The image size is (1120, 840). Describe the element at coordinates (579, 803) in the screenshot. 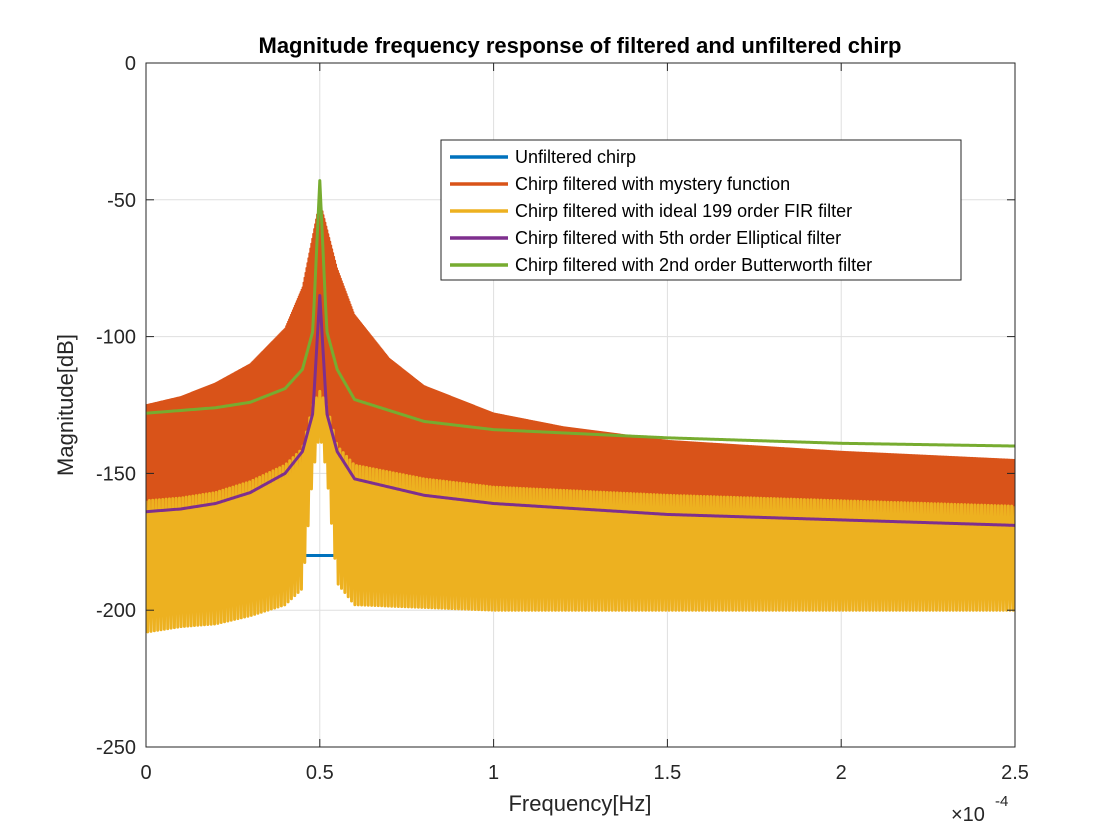

I see `x-axis-label: Frequency[Hz]` at that location.